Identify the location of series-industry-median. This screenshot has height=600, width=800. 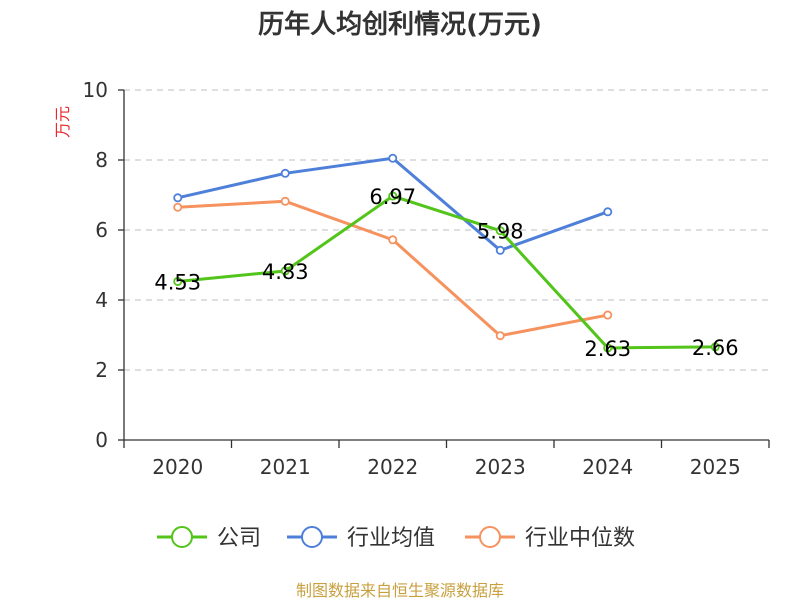
(393, 268).